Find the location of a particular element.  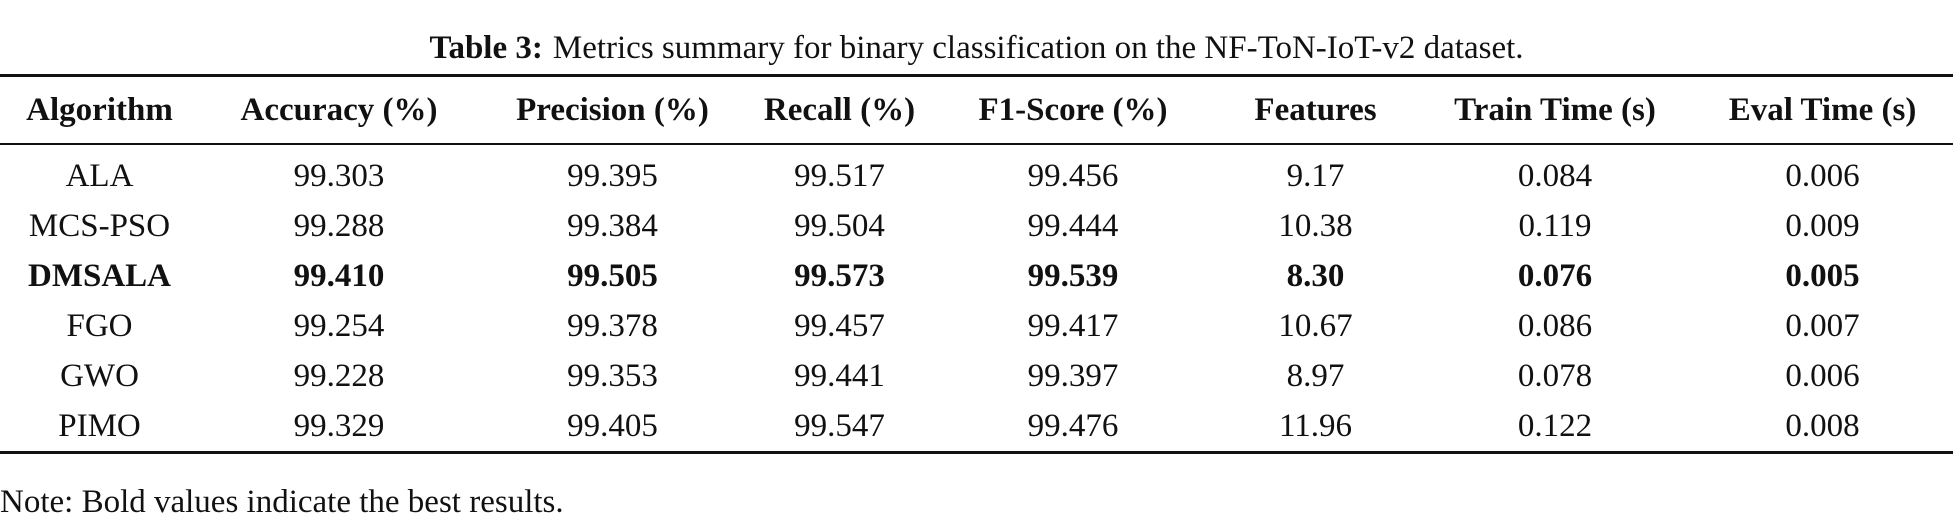

metric-cell: 99.457 is located at coordinates (839, 325).